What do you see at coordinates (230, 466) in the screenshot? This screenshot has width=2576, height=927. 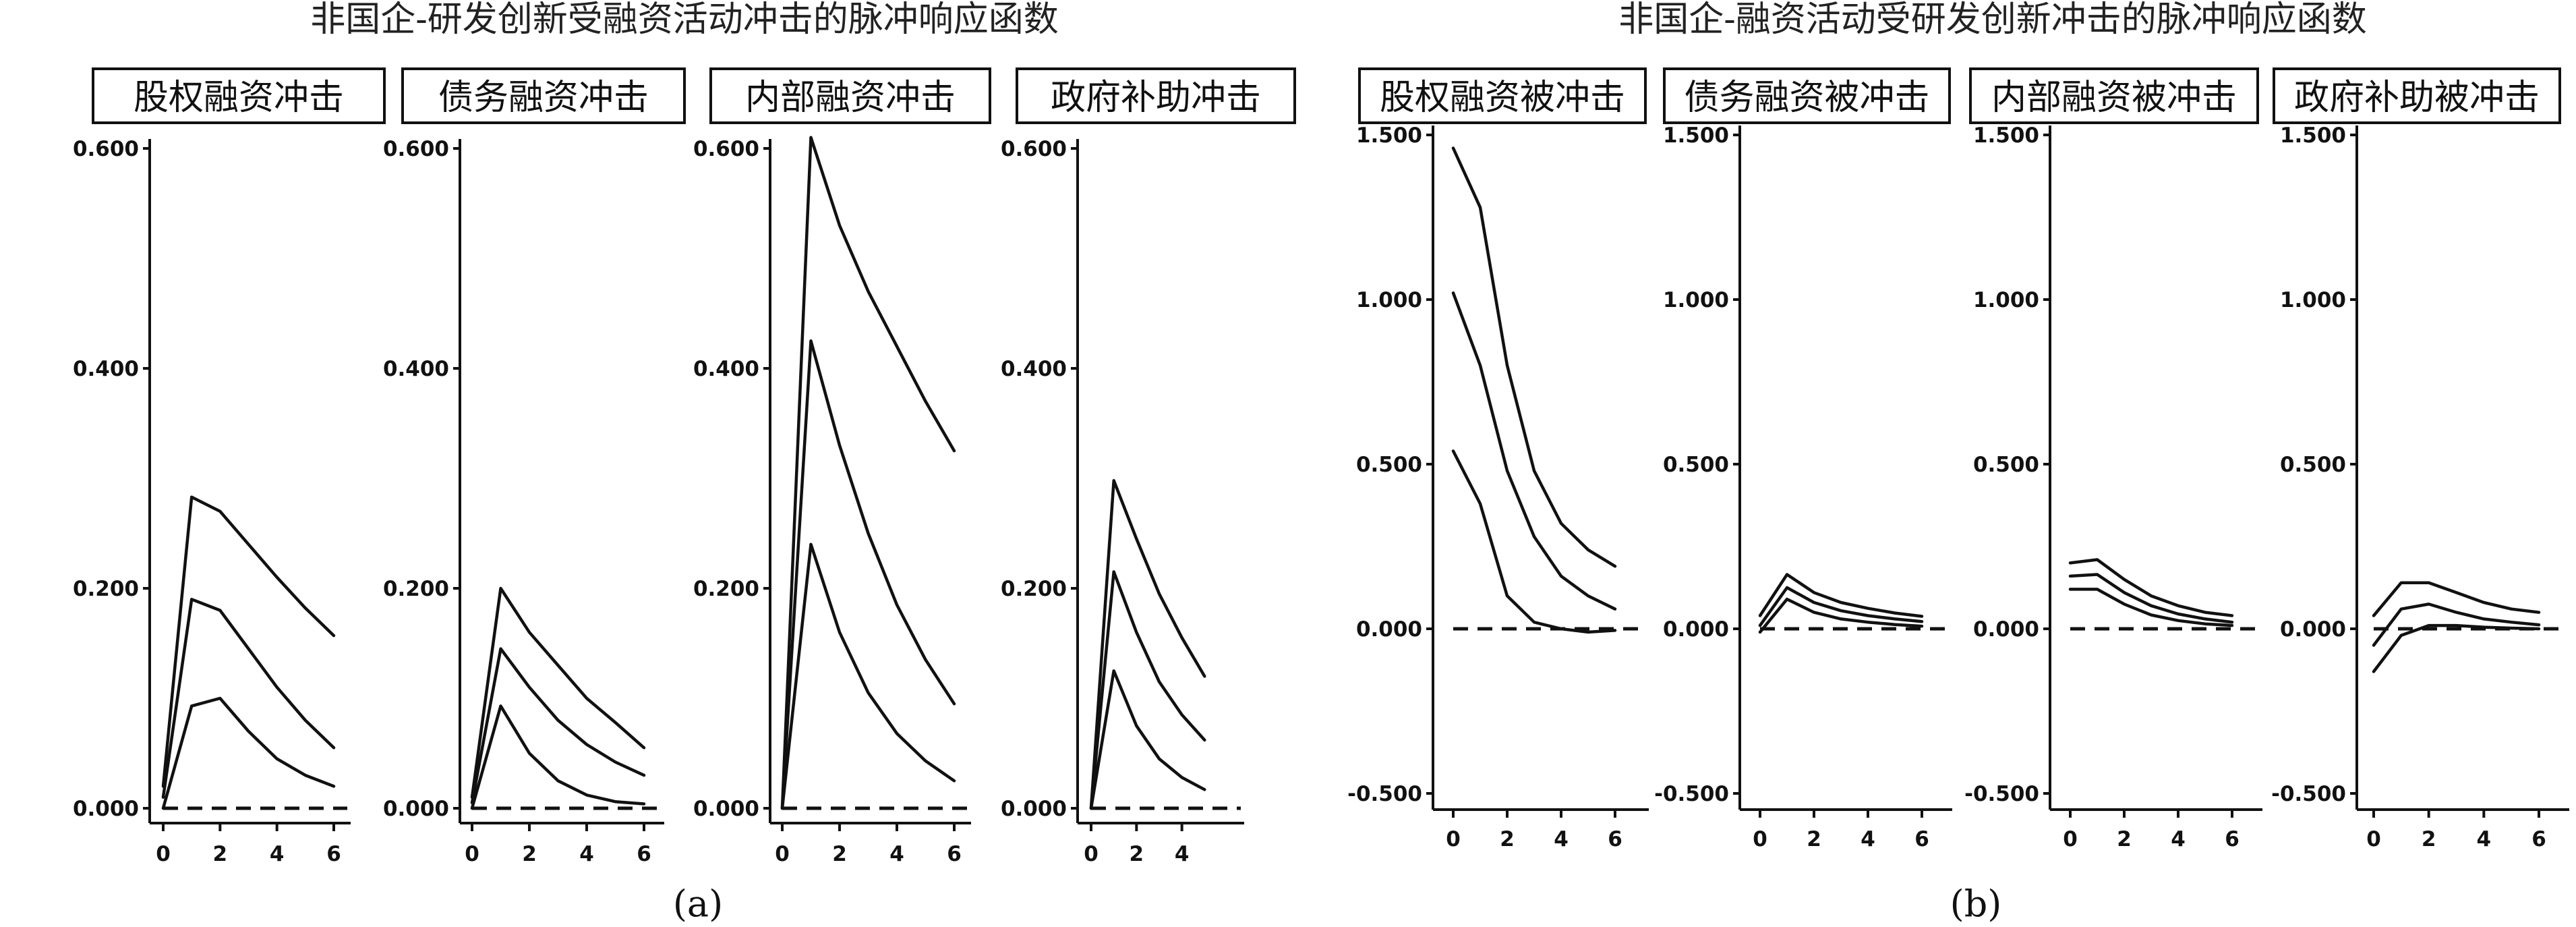 I see `panel-1: 股权融资冲击 0.000 0.200 0.400 0.600 0 2 4 6` at bounding box center [230, 466].